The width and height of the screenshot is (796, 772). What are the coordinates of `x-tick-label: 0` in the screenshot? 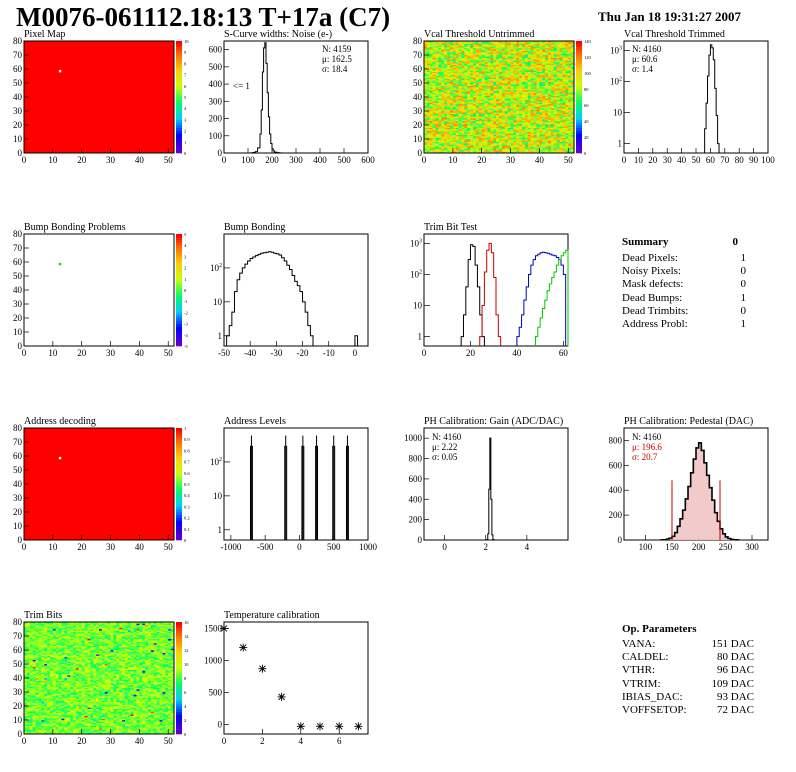 It's located at (624, 160).